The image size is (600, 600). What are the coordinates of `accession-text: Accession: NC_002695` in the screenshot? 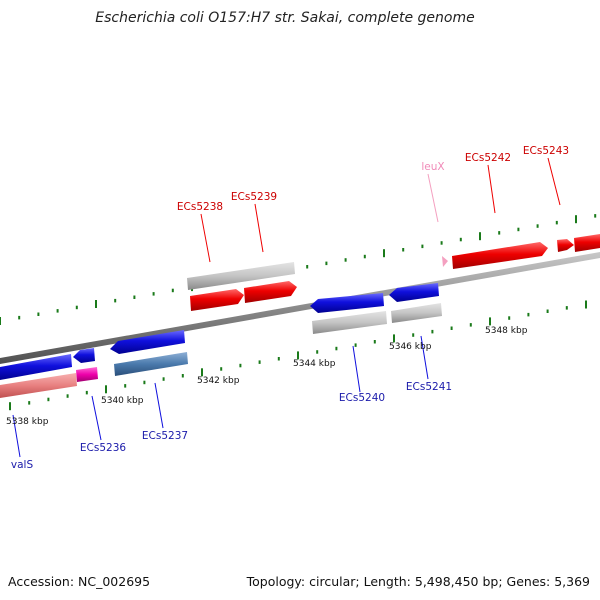 It's located at (79, 581).